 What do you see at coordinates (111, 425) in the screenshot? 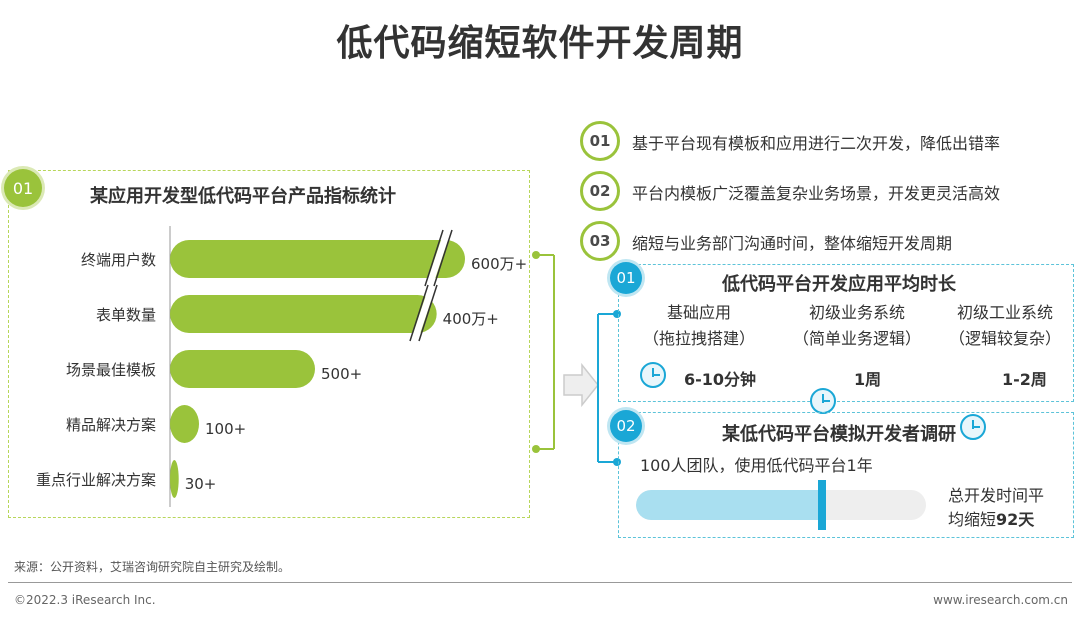
I see `category-label: 精品解决方案` at bounding box center [111, 425].